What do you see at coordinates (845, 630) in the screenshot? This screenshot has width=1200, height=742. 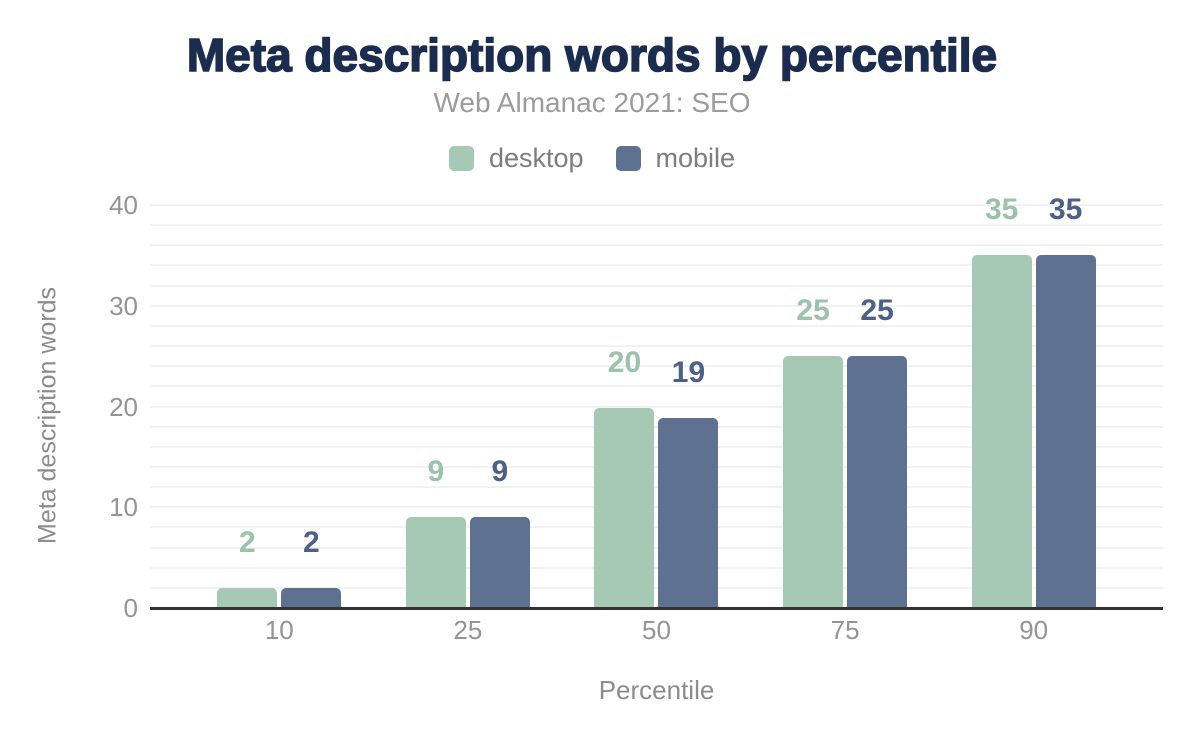 I see `x-tick-label: 75` at bounding box center [845, 630].